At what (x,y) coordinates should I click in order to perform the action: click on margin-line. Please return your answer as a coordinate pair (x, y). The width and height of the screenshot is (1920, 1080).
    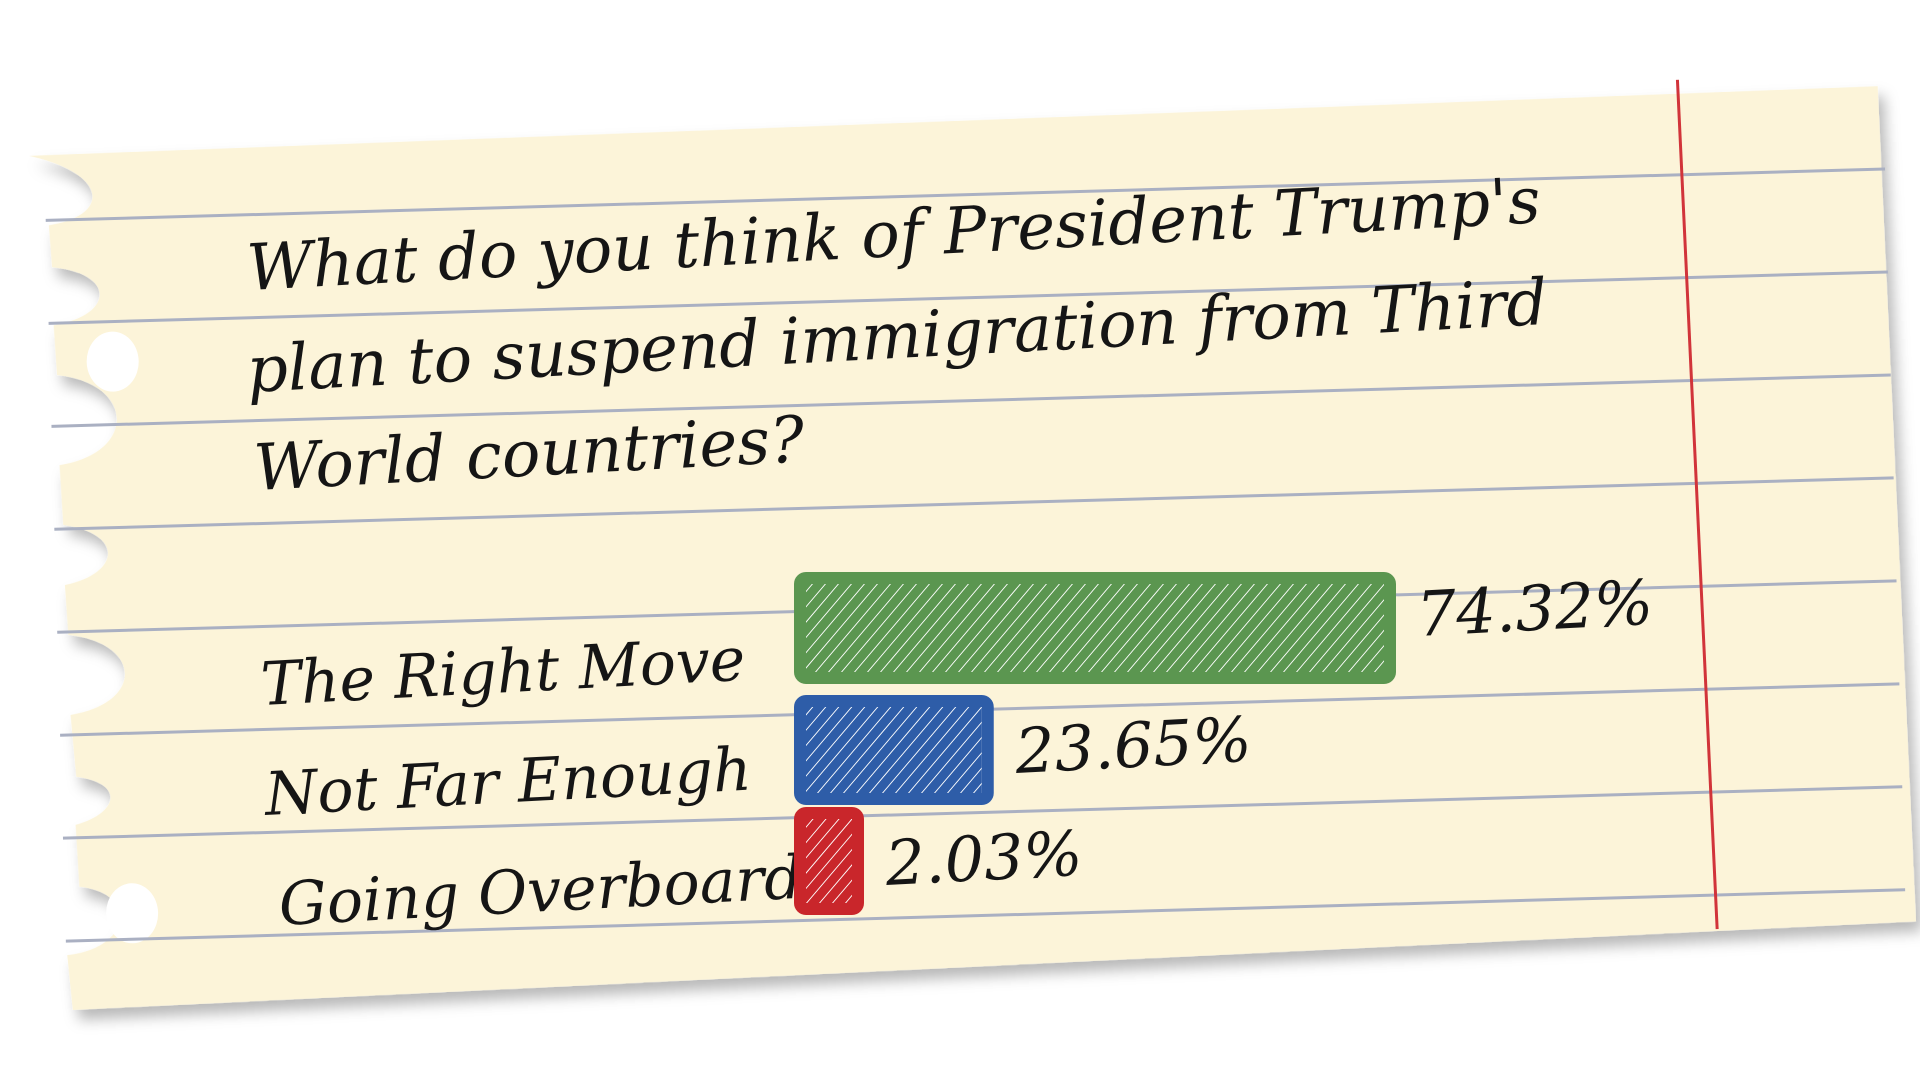
    Looking at the image, I should click on (1697, 504).